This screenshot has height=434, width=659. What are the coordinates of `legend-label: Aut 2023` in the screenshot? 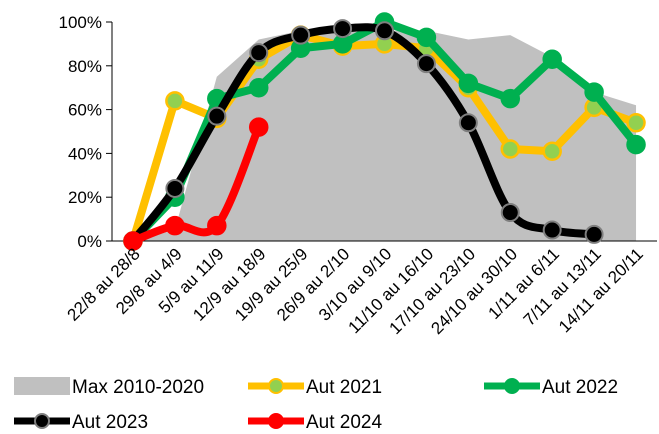 It's located at (110, 422).